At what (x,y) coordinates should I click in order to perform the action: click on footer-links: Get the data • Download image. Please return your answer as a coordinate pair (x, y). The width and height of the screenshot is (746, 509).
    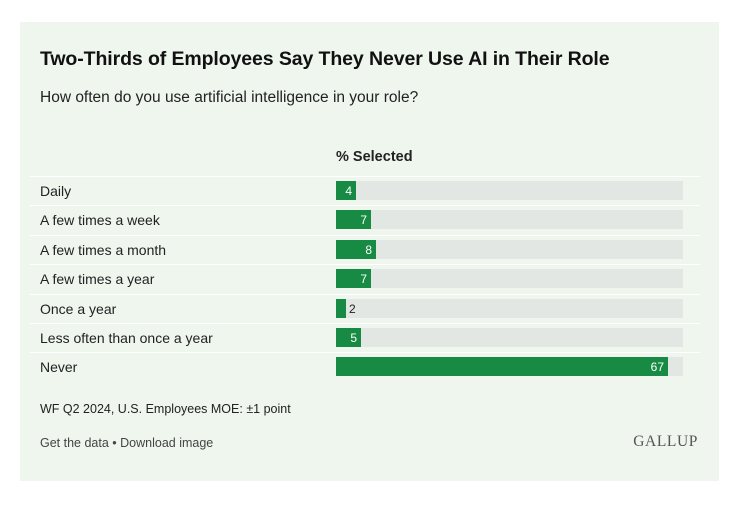
    Looking at the image, I should click on (126, 443).